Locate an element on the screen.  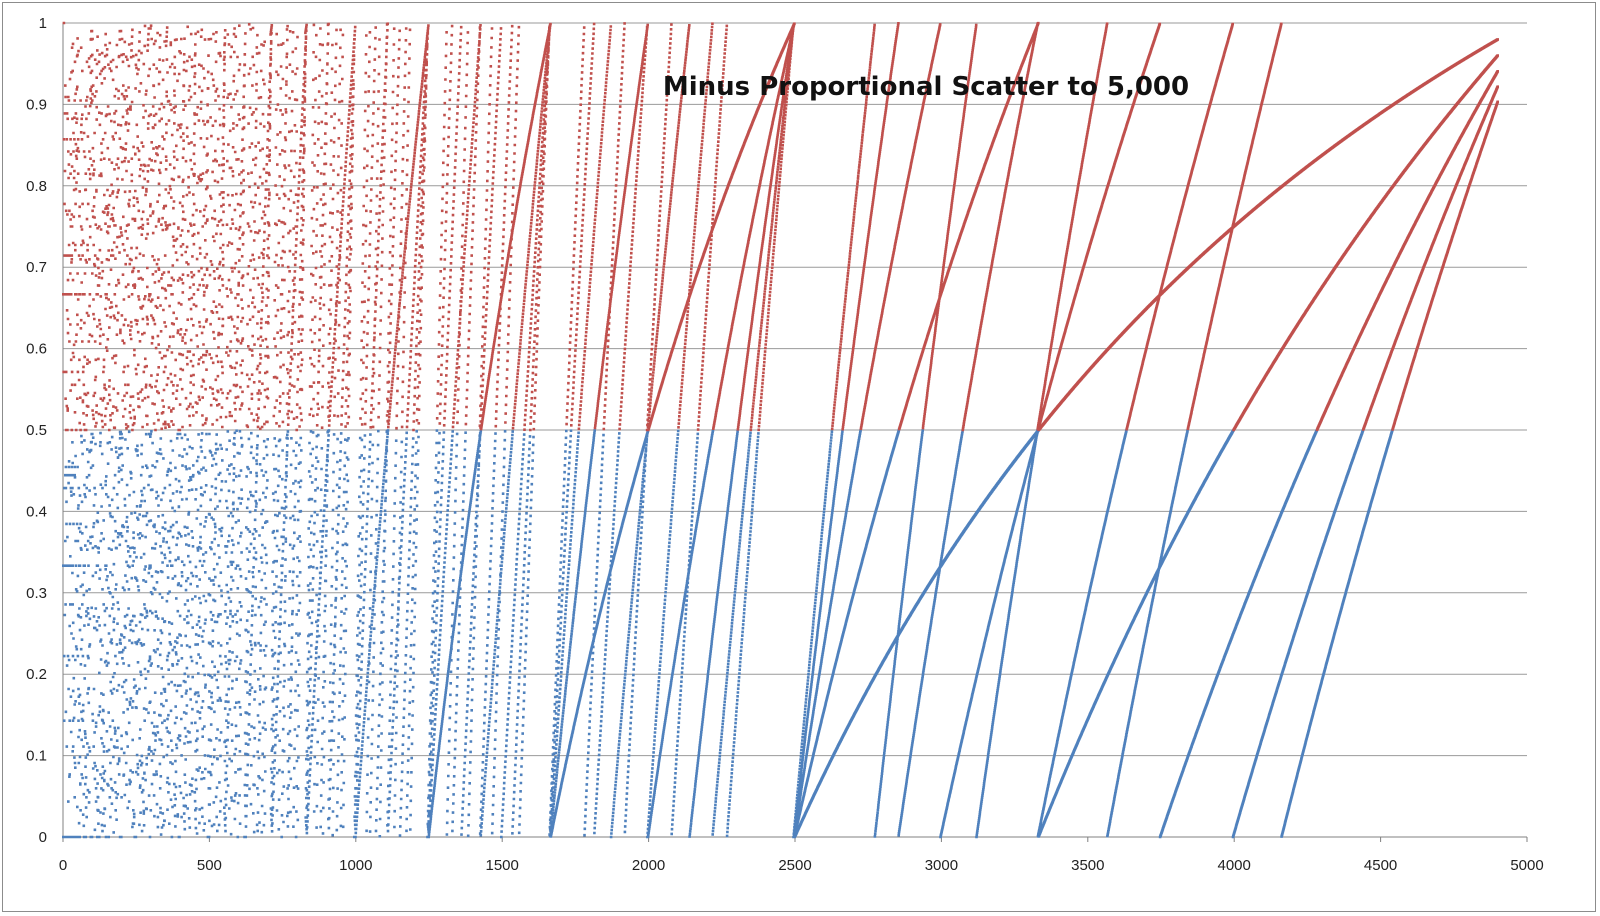
x-tick-label: 0 is located at coordinates (63, 865).